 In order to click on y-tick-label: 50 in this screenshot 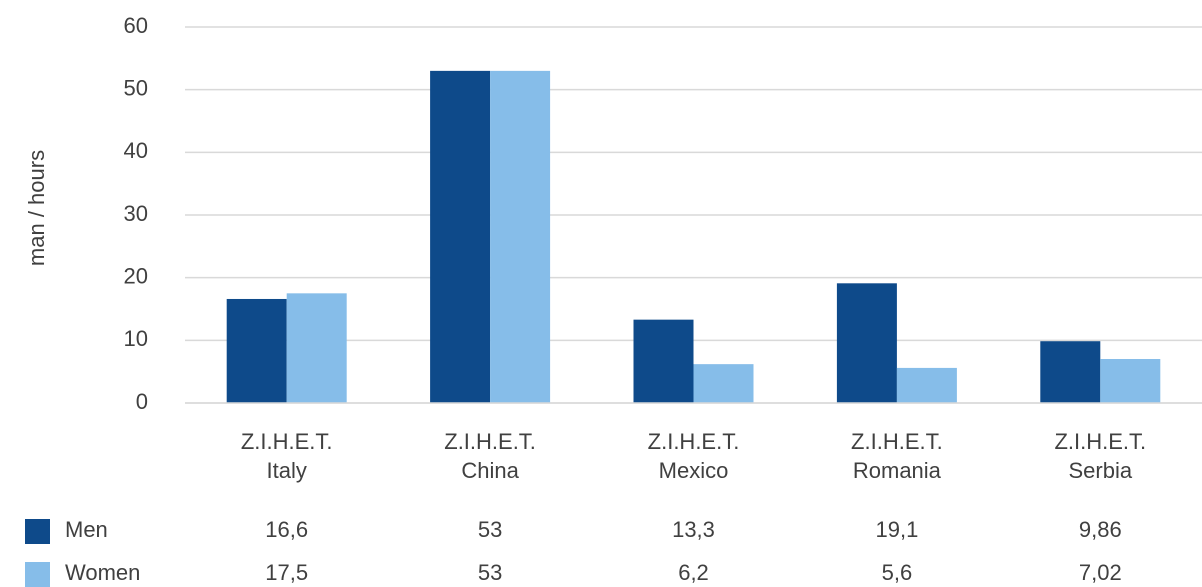, I will do `click(136, 87)`.